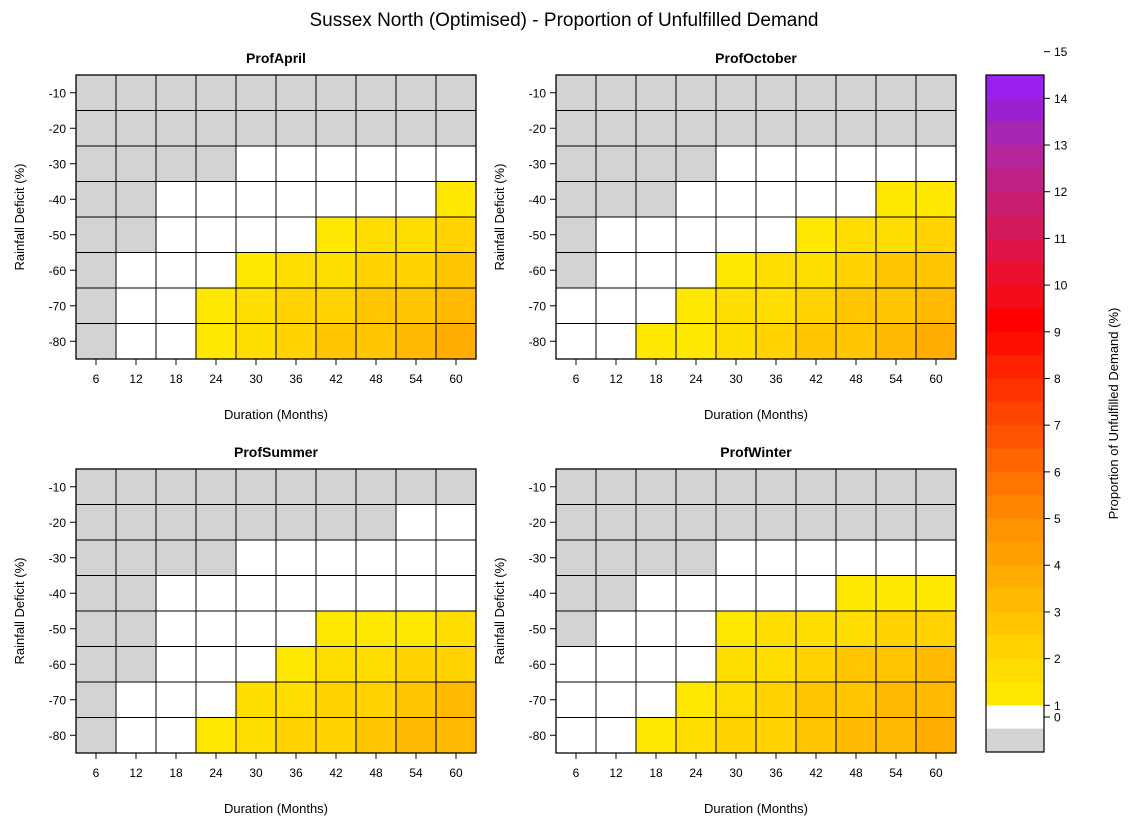 The height and width of the screenshot is (820, 1129). What do you see at coordinates (896, 773) in the screenshot?
I see `x-tick-label: 54` at bounding box center [896, 773].